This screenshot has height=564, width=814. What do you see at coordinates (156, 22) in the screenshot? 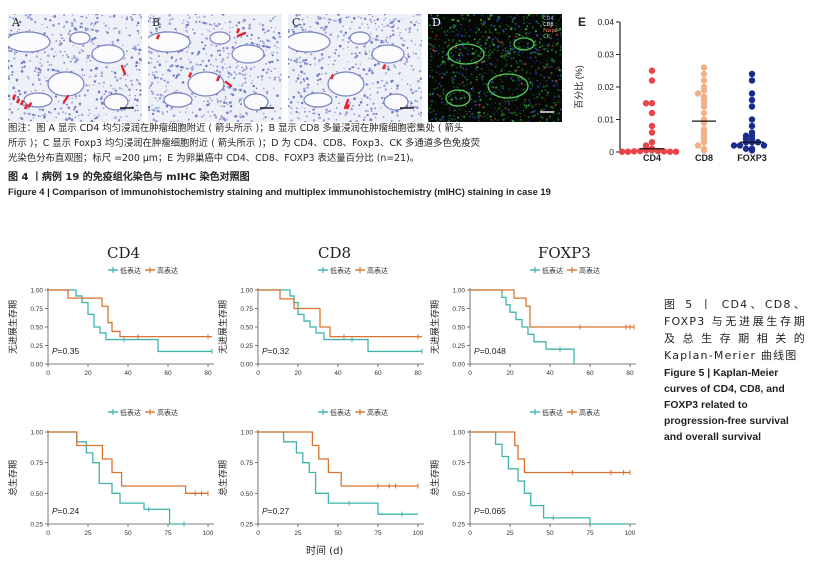
I see `panel-label: B` at bounding box center [156, 22].